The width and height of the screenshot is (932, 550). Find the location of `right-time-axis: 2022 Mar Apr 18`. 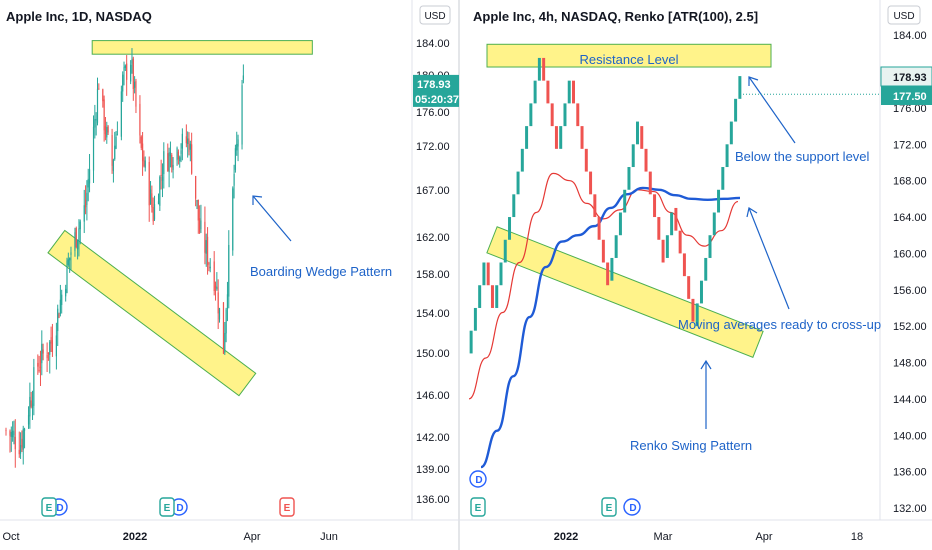

right-time-axis: 2022 Mar Apr 18 is located at coordinates (708, 537).